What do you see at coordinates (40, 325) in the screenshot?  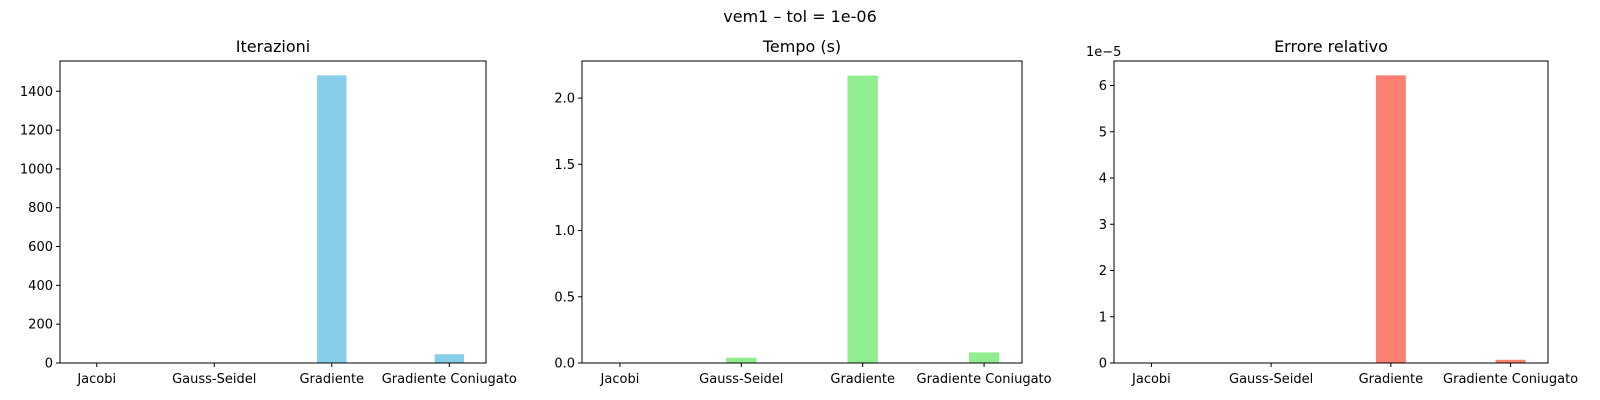 I see `y-tick-label: 200` at bounding box center [40, 325].